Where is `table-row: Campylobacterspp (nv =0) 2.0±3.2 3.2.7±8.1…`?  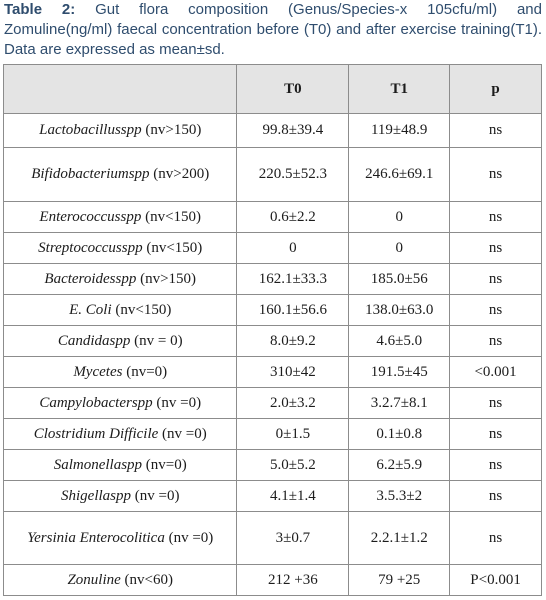 table-row: Campylobacterspp (nv =0) 2.0±3.2 3.2.7±8.1… is located at coordinates (272, 403).